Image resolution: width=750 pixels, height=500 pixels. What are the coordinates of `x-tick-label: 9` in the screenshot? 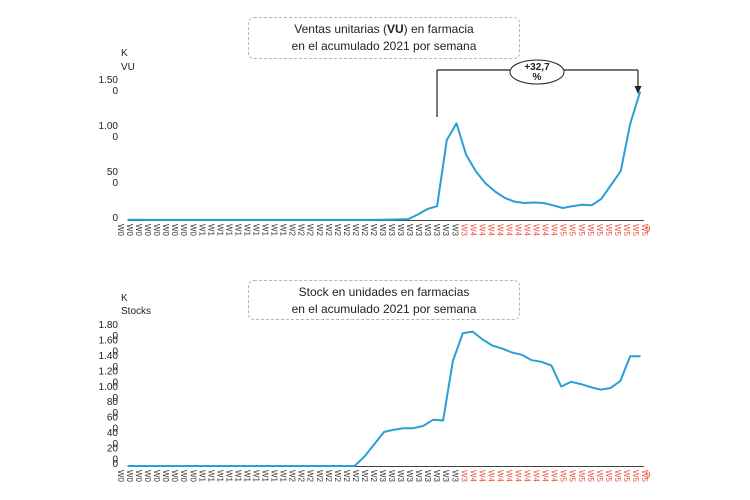 It's located at (647, 229).